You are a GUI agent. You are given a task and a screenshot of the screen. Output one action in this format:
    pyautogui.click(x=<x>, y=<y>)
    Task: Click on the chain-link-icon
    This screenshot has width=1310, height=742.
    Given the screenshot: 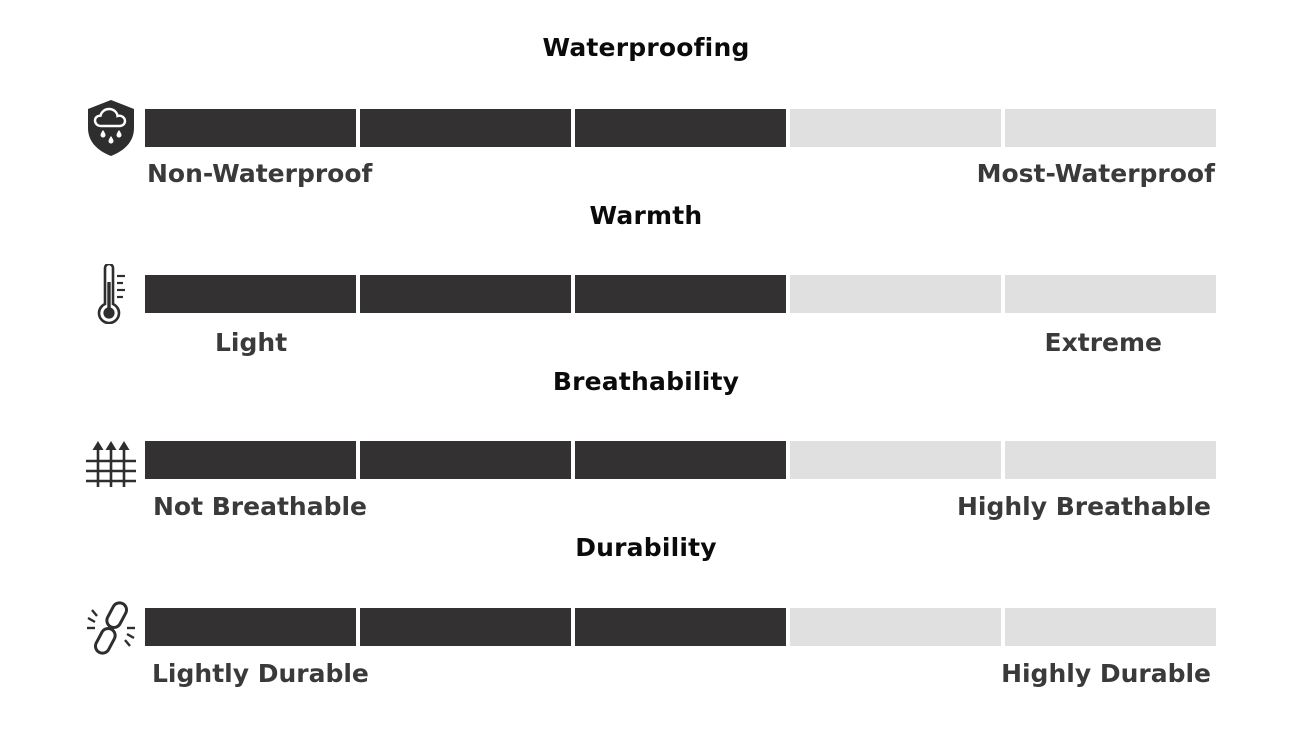 What is the action you would take?
    pyautogui.click(x=111, y=628)
    